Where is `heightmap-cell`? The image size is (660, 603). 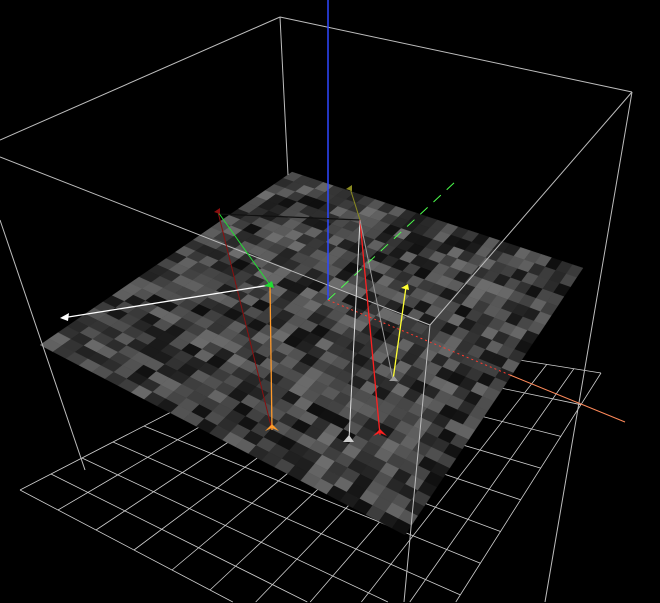 heightmap-cell is located at coordinates (401, 527).